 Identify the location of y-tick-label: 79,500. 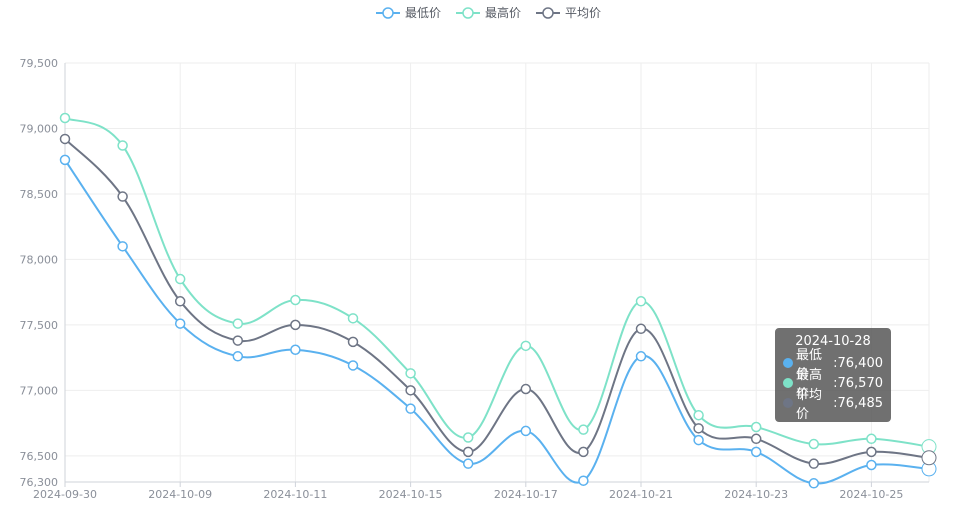
(39, 63).